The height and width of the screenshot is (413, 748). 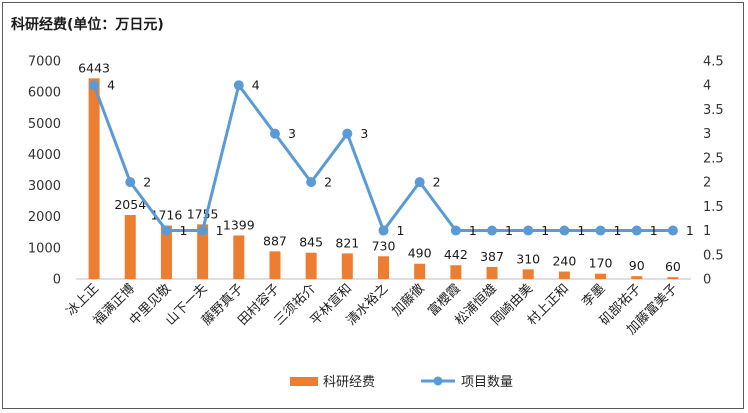 I want to click on bar-data-label: 6443, so click(x=94, y=67).